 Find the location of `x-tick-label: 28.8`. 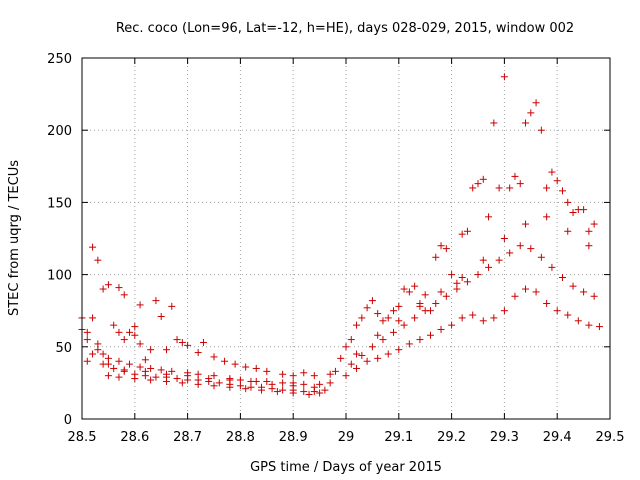

x-tick-label: 28.8 is located at coordinates (240, 437).